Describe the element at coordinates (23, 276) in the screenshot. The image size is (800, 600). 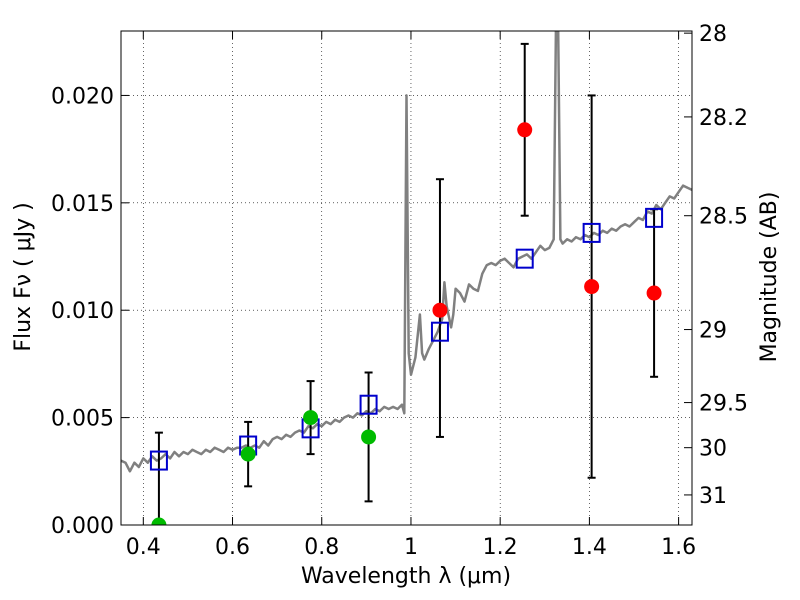
I see `y-axis-label: Flux Fν ( μJy )` at that location.